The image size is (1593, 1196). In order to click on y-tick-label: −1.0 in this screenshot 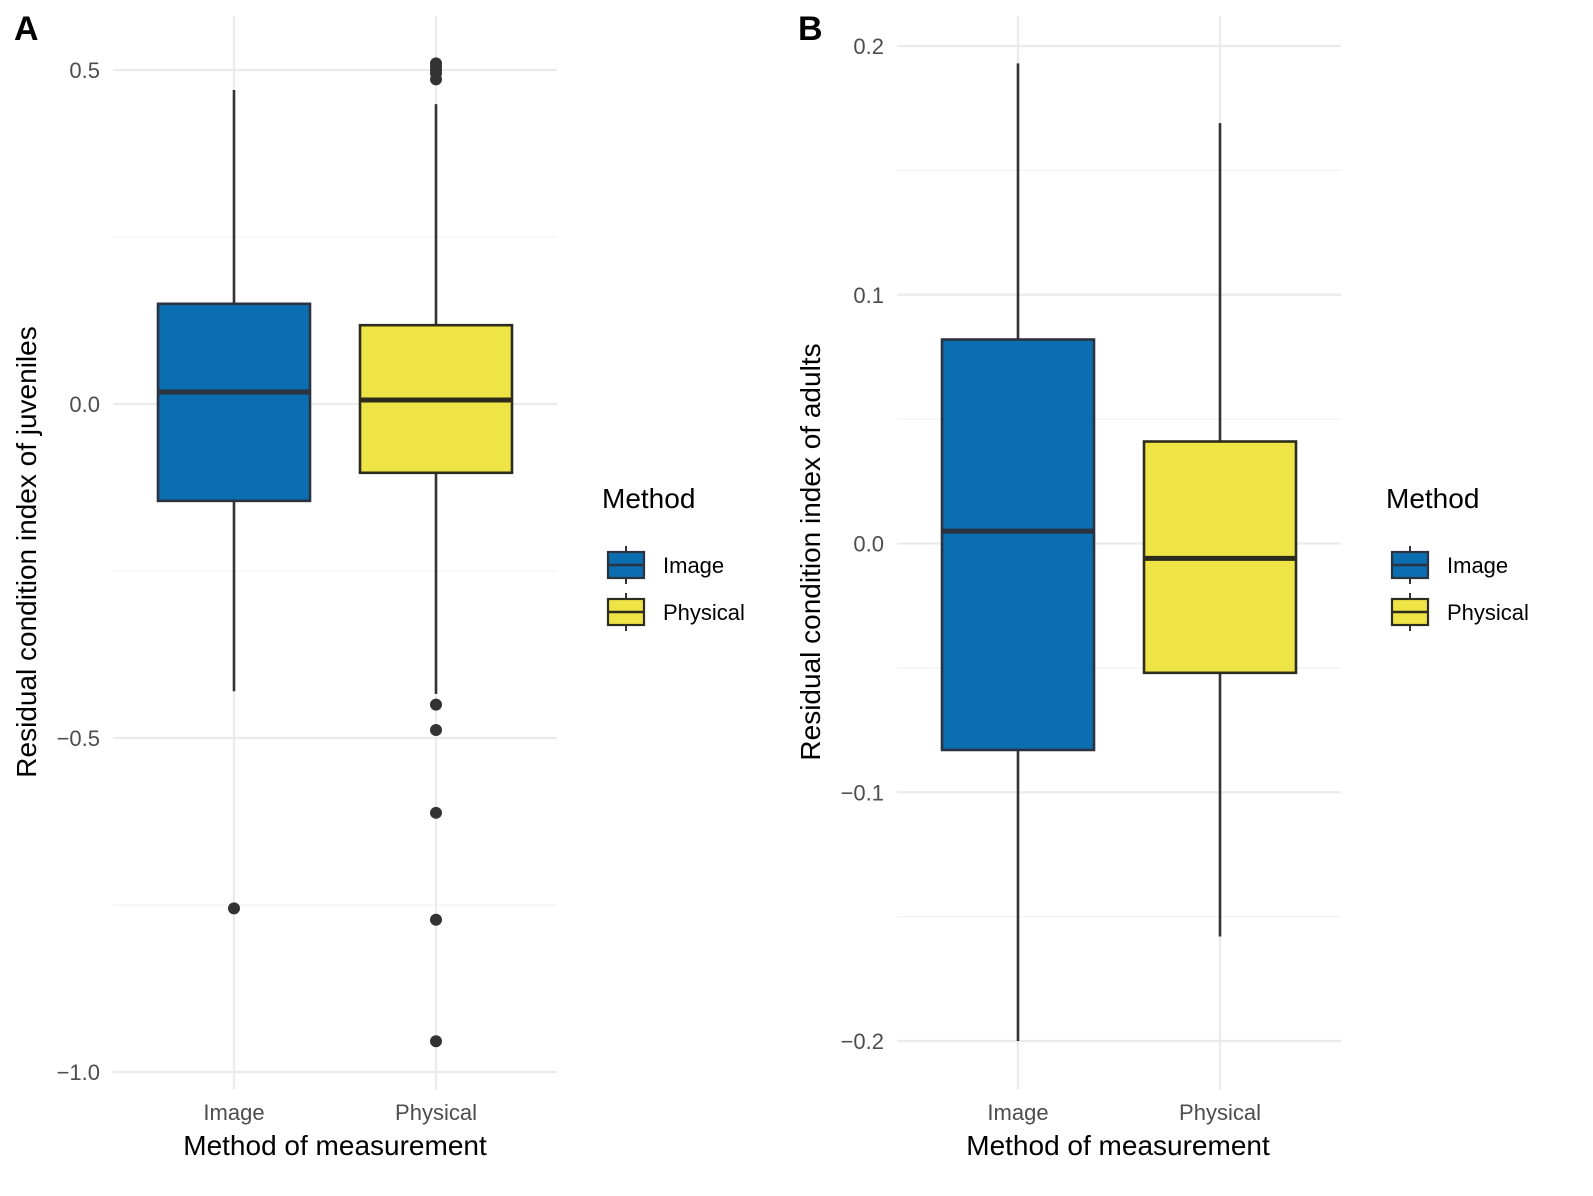, I will do `click(78, 1072)`.